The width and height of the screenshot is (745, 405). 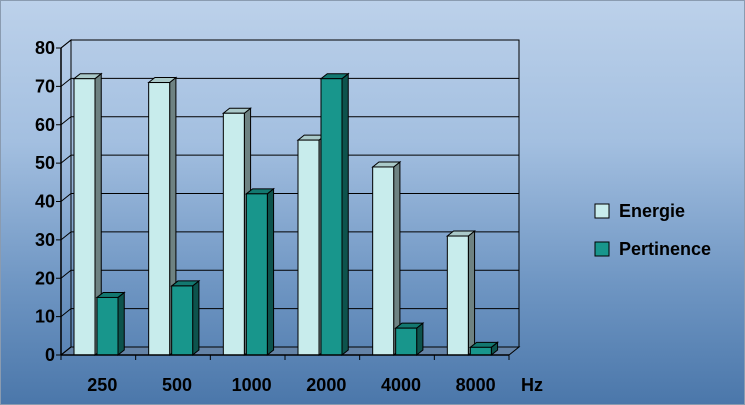 I want to click on x-tick-label: 4000, so click(x=401, y=385).